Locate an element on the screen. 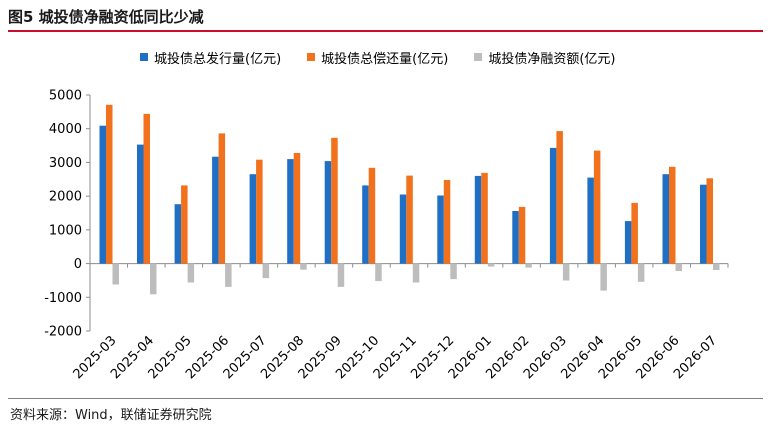 This screenshot has height=426, width=771. legend-swatch-net-financing is located at coordinates (478, 57).